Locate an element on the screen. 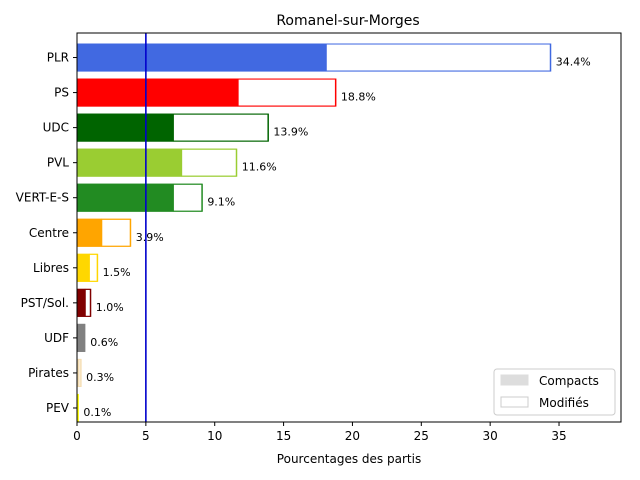 This screenshot has height=480, width=640. data-label-udc: 13.9% is located at coordinates (290, 132).